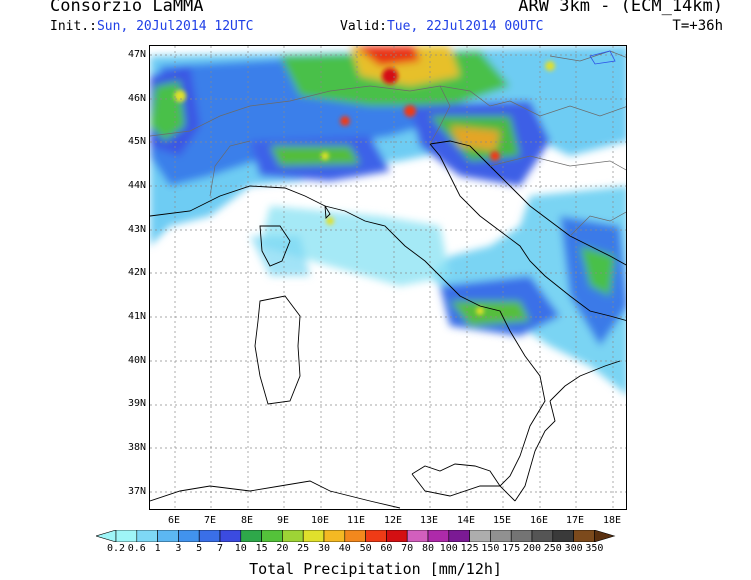 The image size is (751, 580). What do you see at coordinates (136, 360) in the screenshot?
I see `lat-label: 40N` at bounding box center [136, 360].